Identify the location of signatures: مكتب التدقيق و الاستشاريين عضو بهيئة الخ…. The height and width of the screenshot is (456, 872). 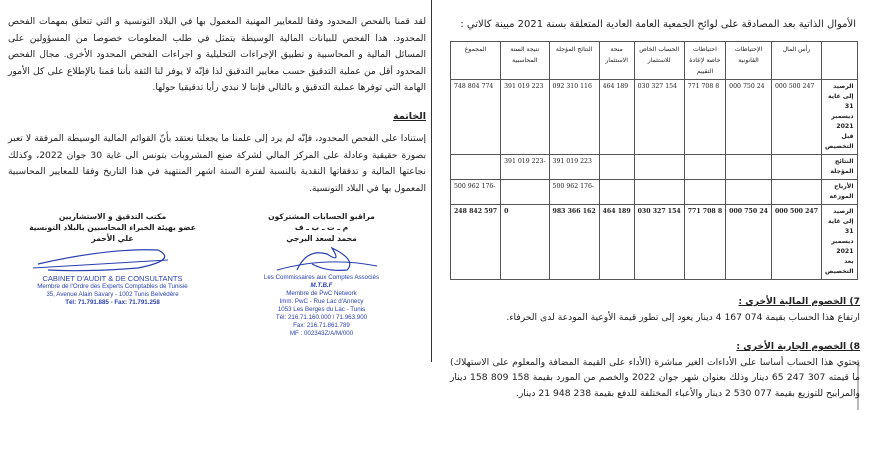
(217, 274).